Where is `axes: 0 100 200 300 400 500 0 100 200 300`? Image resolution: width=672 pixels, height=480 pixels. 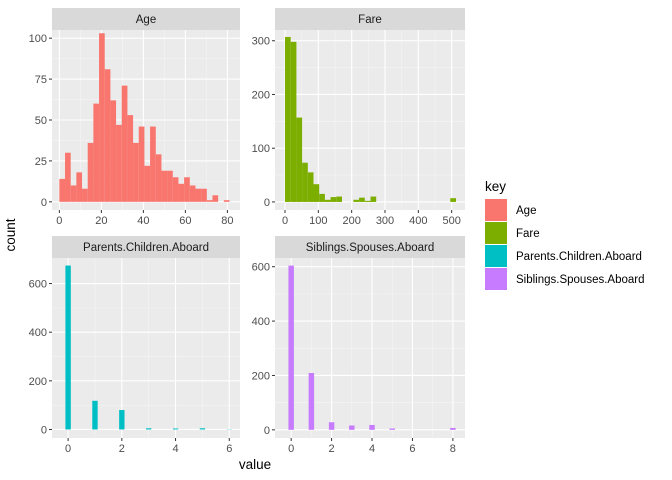 axes: 0 100 200 300 400 500 0 100 200 300 is located at coordinates (356, 131).